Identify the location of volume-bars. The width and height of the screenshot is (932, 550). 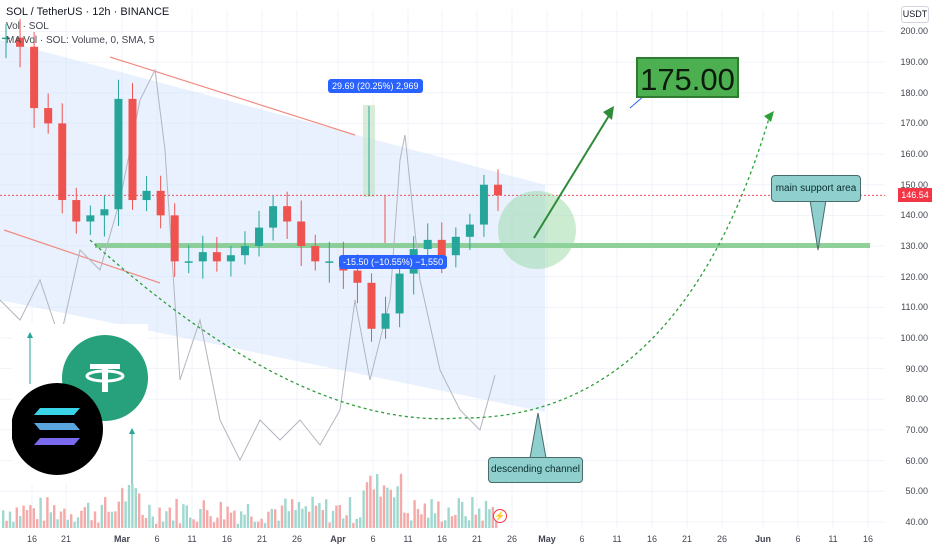
(250, 500).